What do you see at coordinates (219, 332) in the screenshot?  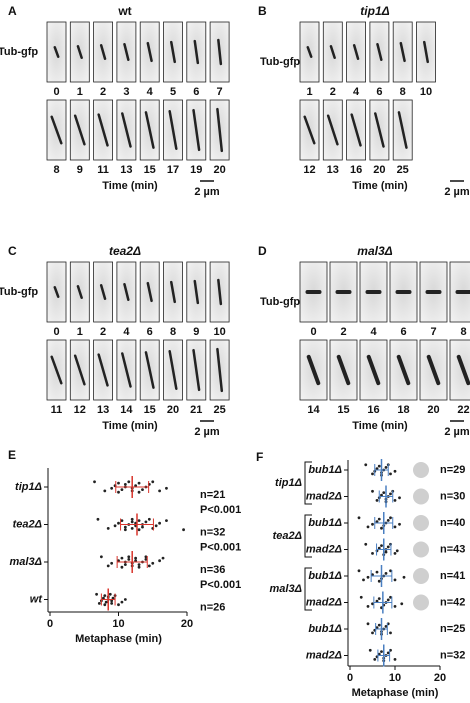 I see `time-label: 10` at bounding box center [219, 332].